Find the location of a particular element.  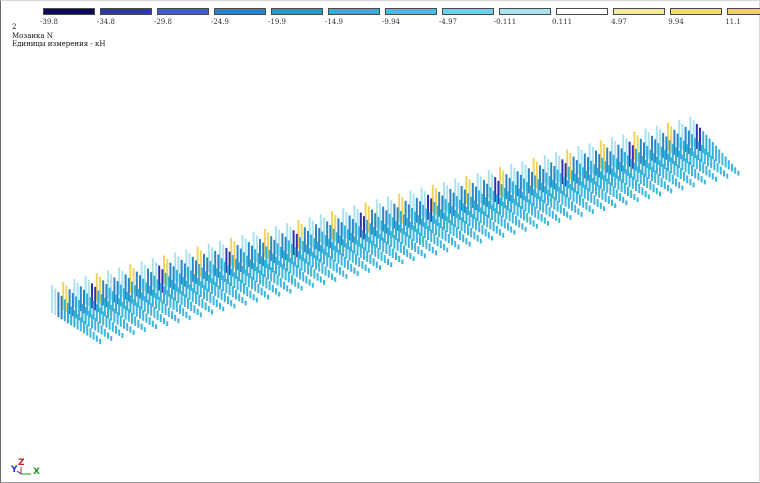

legend-tick-label: -14.9 is located at coordinates (334, 22).